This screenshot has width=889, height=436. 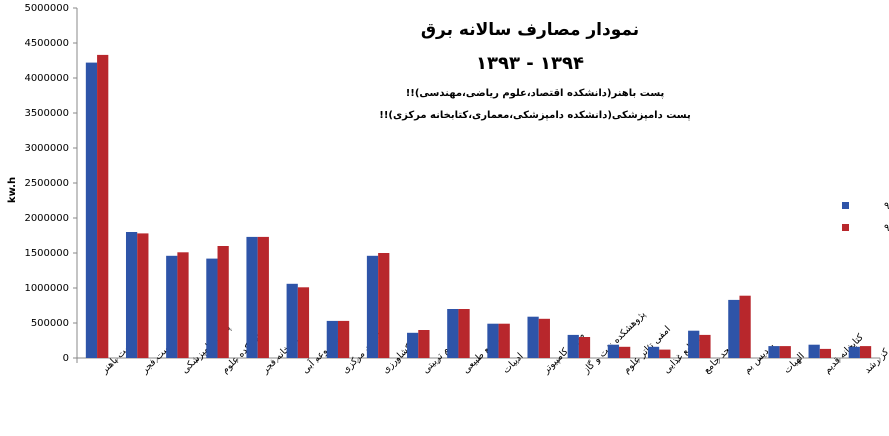 I want to click on legend-label: سال ۹۳, so click(x=886, y=228).